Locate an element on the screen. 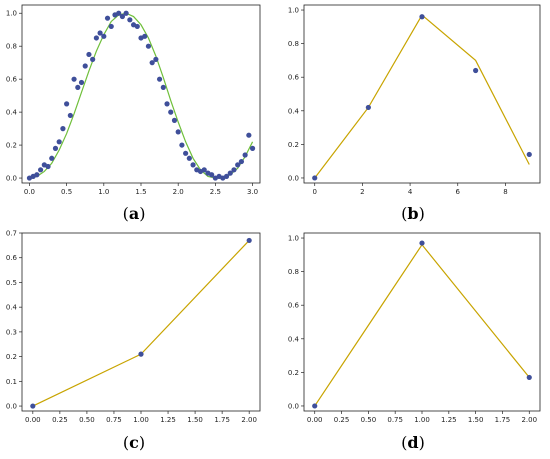  caption-c: (c) is located at coordinates (134, 442).